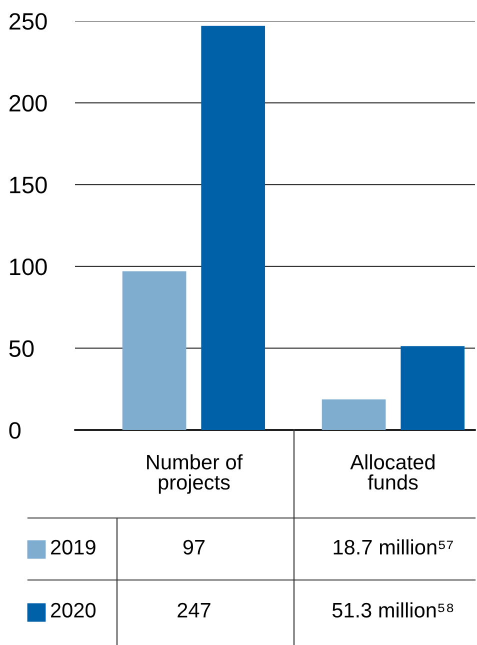 This screenshot has height=645, width=477. I want to click on data-label: 97, so click(194, 547).